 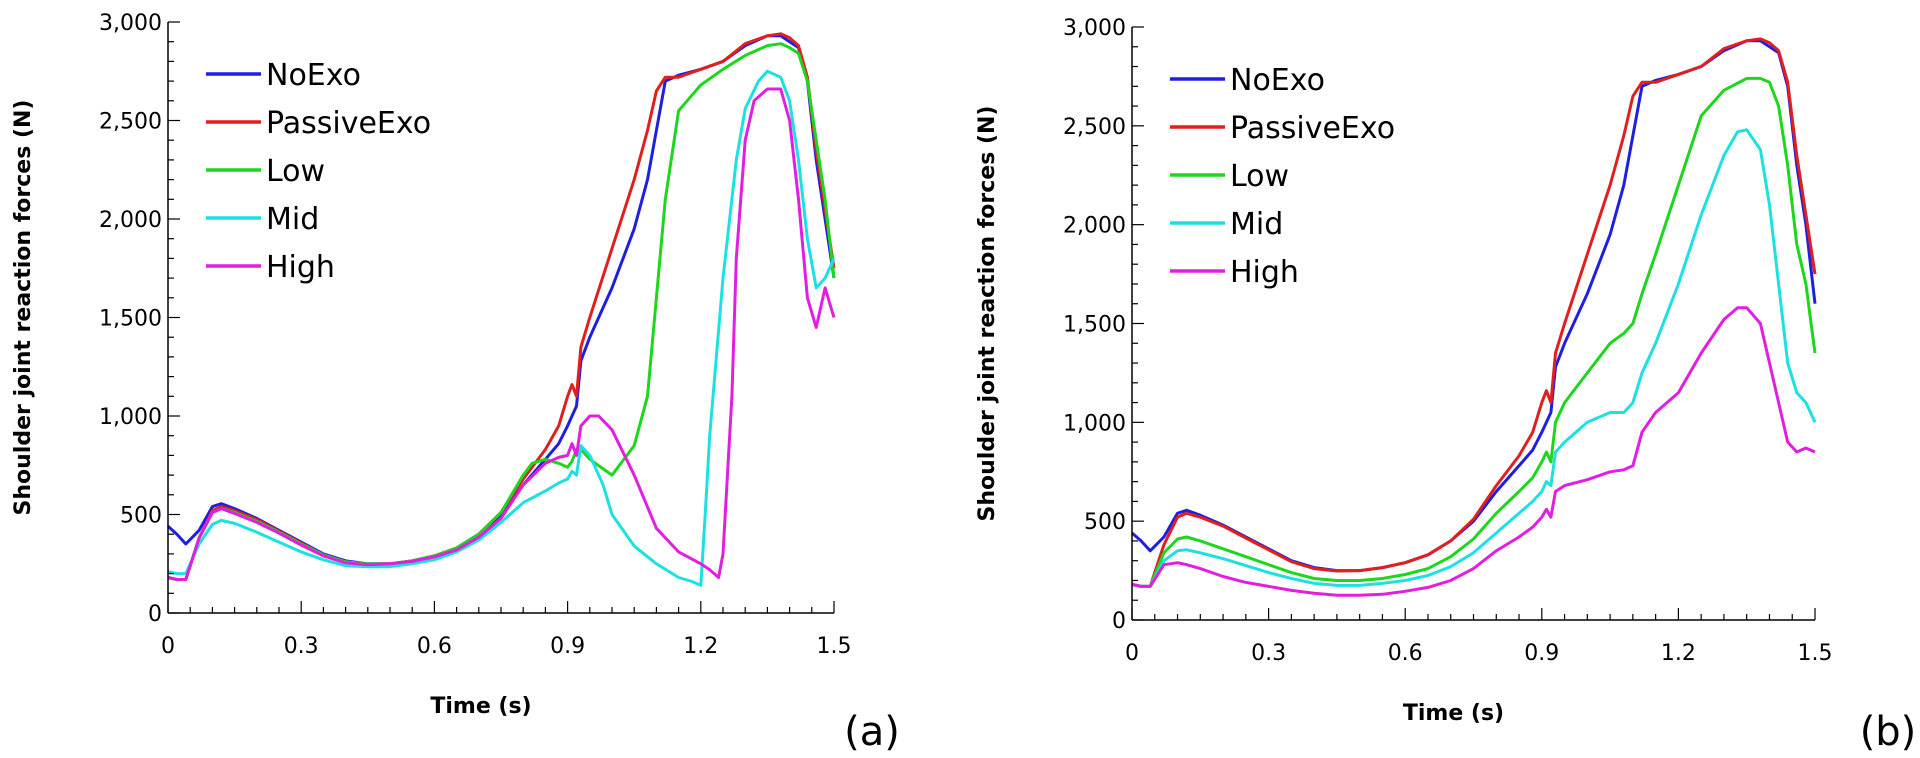 What do you see at coordinates (872, 732) in the screenshot?
I see `panel-label: (a)` at bounding box center [872, 732].